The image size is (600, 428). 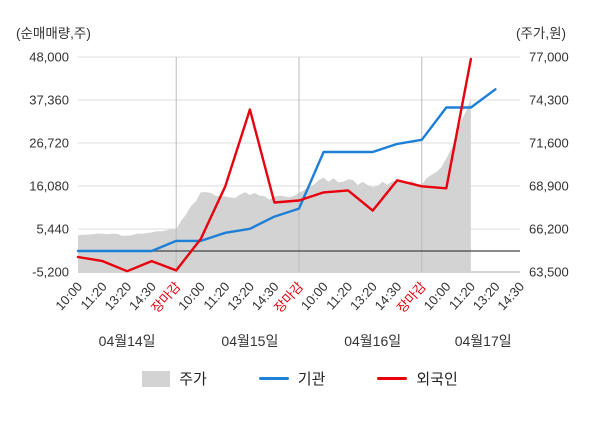 What do you see at coordinates (174, 378) in the screenshot?
I see `legend-item-price: 주가` at bounding box center [174, 378].